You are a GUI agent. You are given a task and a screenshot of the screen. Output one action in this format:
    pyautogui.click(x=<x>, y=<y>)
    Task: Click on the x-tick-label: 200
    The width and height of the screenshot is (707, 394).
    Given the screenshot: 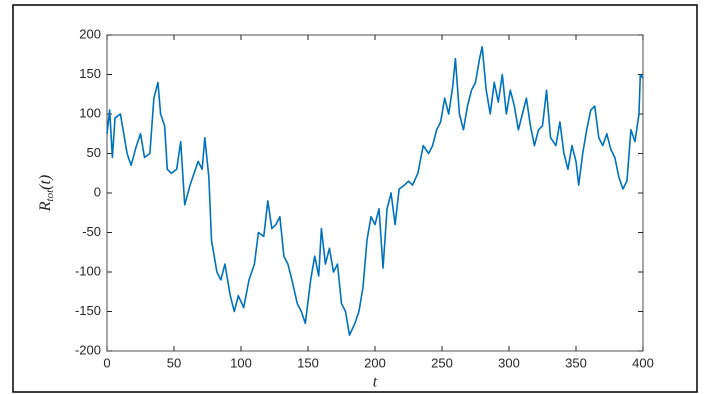 What is the action you would take?
    pyautogui.click(x=375, y=362)
    